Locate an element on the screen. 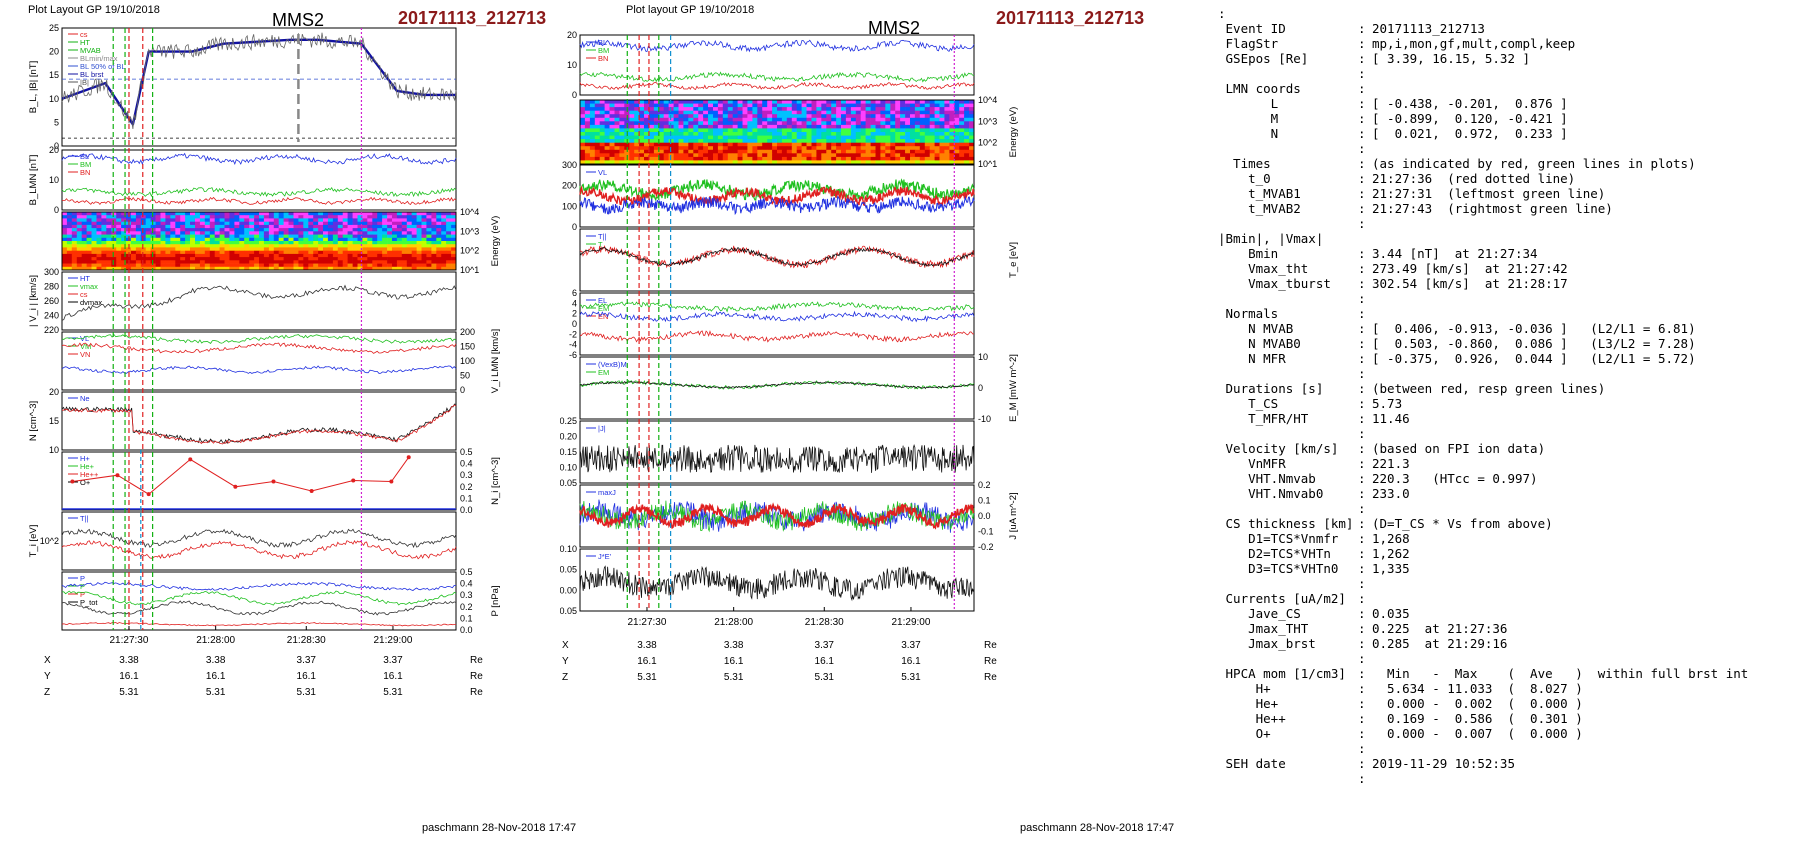  left-vi-tick-label: 280 is located at coordinates (51, 287).